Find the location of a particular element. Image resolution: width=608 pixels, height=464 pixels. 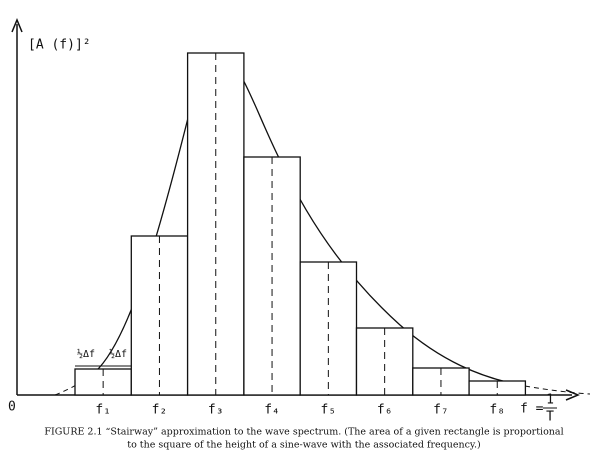

x-tick-label: f₅ is located at coordinates (329, 410).